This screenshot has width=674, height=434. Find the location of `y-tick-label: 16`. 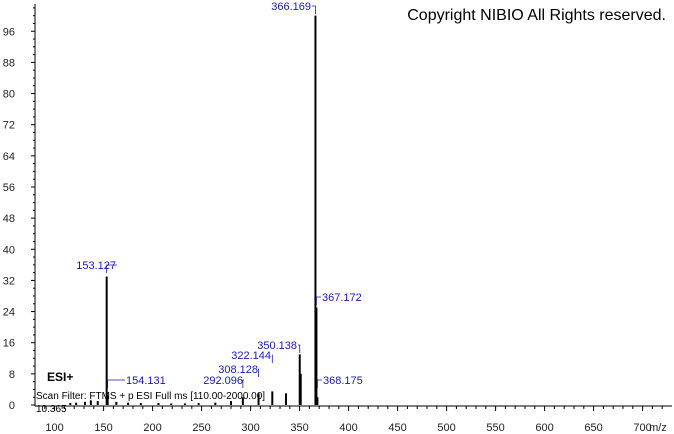

y-tick-label: 16 is located at coordinates (9, 344).